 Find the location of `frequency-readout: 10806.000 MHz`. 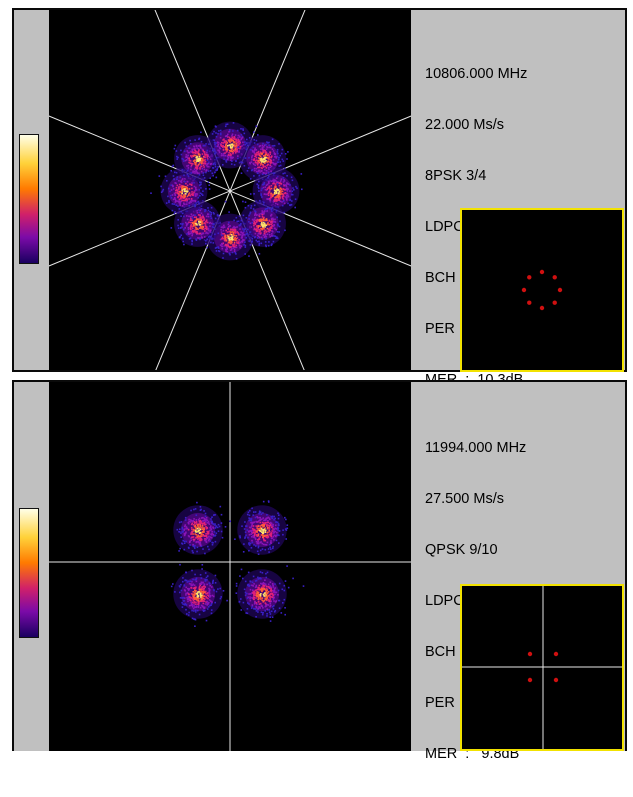

frequency-readout: 10806.000 MHz is located at coordinates (476, 74).